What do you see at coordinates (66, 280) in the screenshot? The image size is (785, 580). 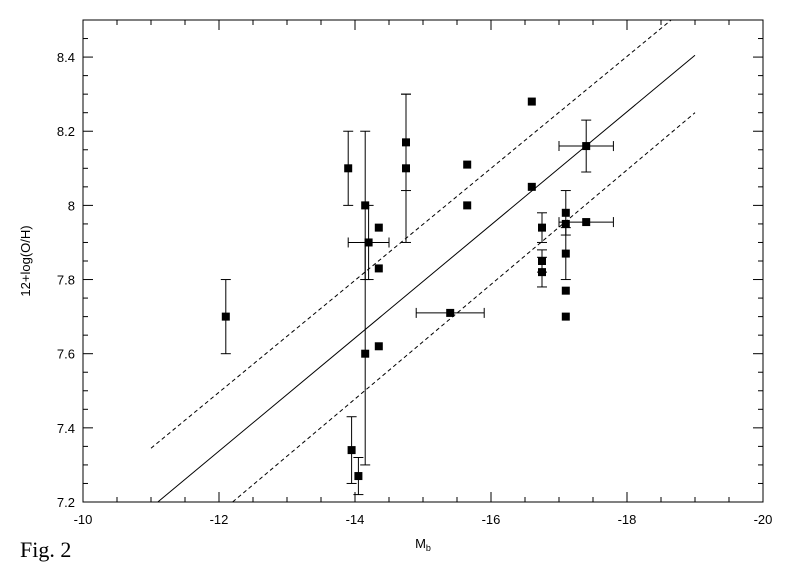 I see `y-tick-label: 7.8` at bounding box center [66, 280].